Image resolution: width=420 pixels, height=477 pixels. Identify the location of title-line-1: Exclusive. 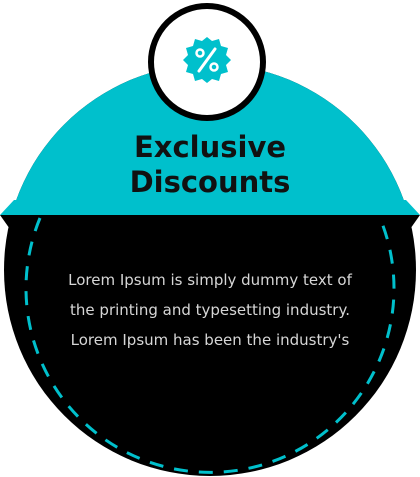
(210, 147).